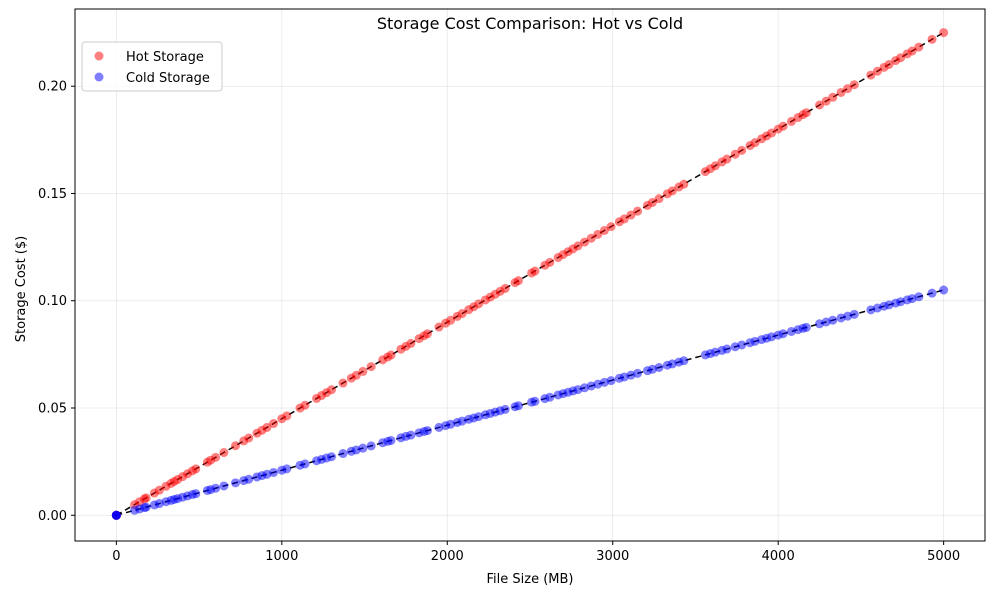  I want to click on legend: Hot Storage Cold Storage, so click(152, 66).